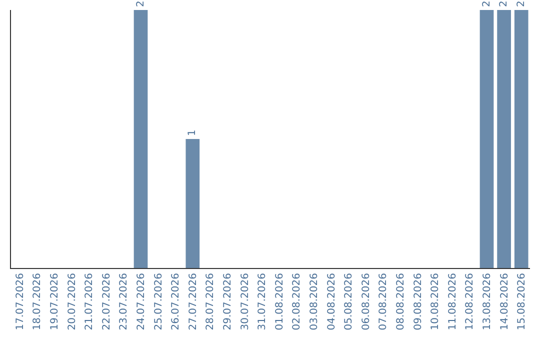 The height and width of the screenshot is (340, 540). What do you see at coordinates (192, 133) in the screenshot?
I see `data-label: 1` at bounding box center [192, 133].